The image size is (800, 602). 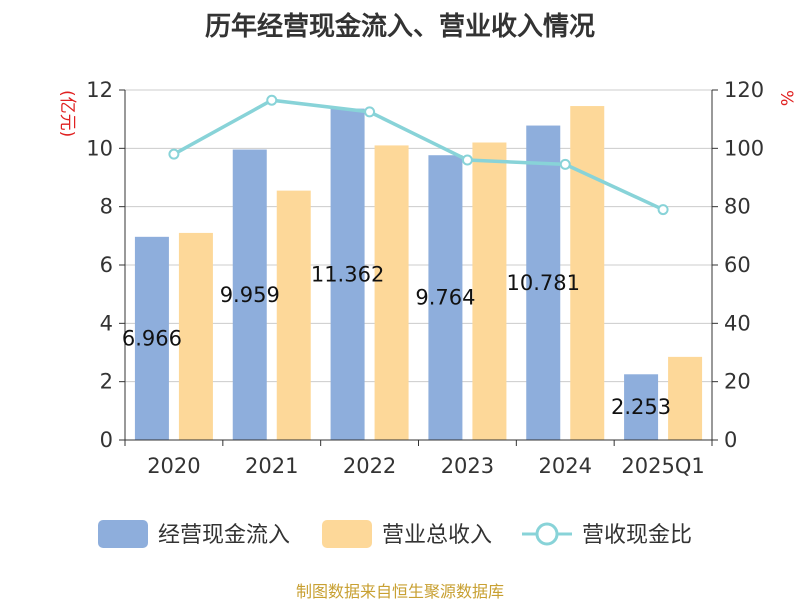 I want to click on right-axis-tick-label: 0, so click(x=730, y=440).